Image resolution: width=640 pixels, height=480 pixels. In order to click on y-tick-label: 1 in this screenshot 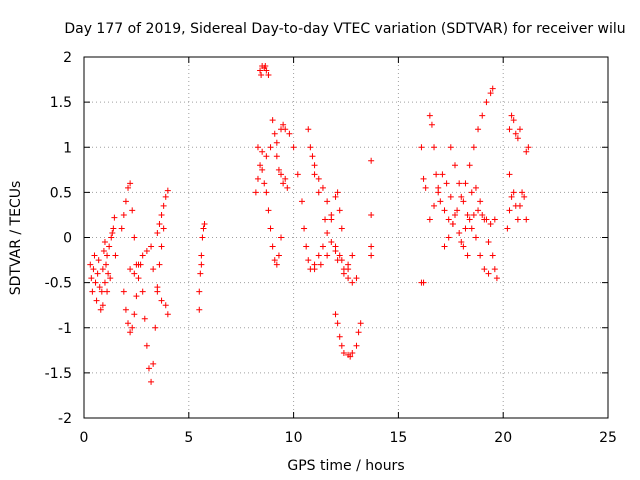, I will do `click(67, 148)`.